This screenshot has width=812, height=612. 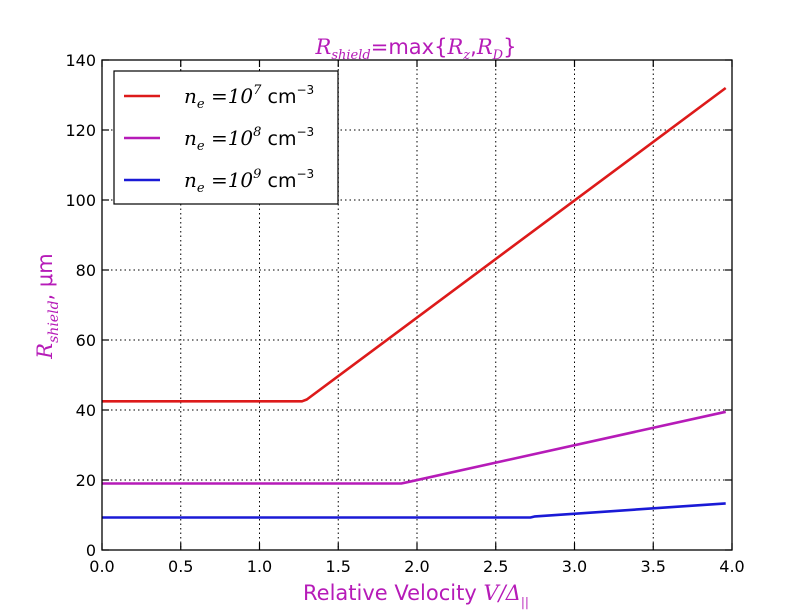 I want to click on x-tick-label: 2.0, so click(x=416, y=566).